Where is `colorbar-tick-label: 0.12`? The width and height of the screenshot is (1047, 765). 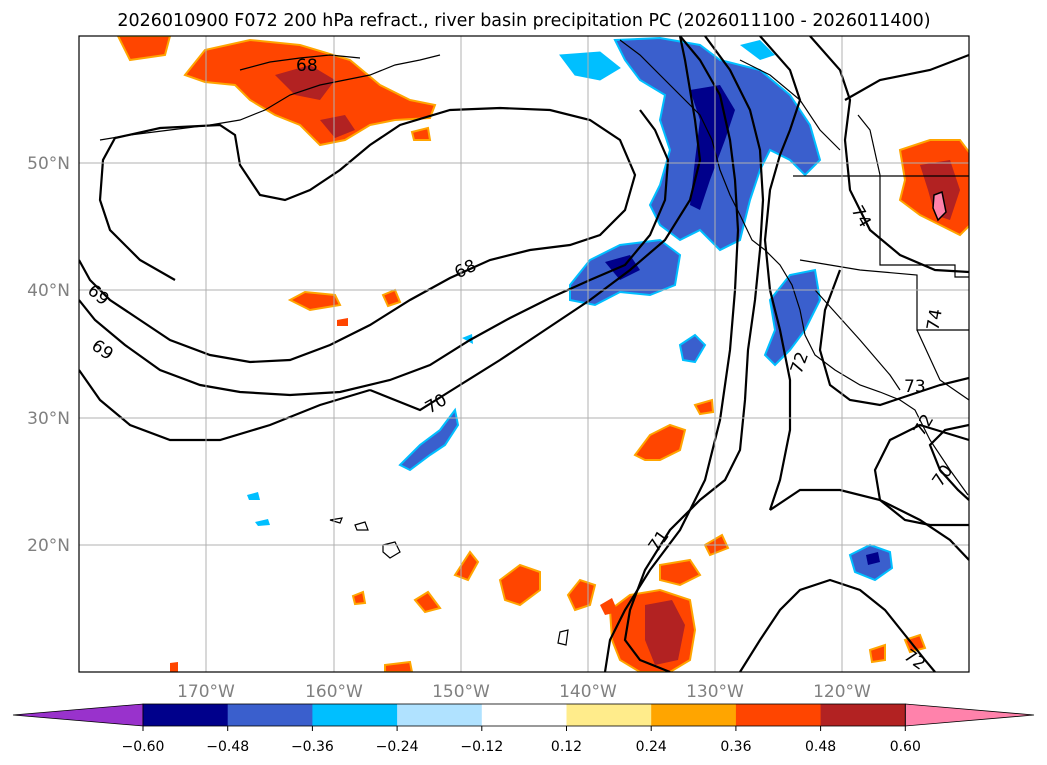 colorbar-tick-label: 0.12 is located at coordinates (566, 747).